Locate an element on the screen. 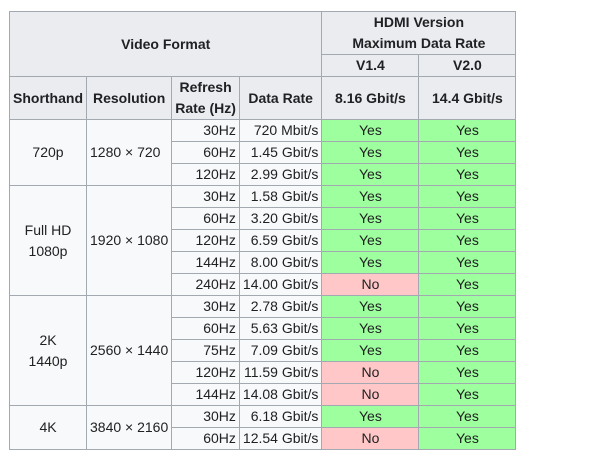  table-row: 144Hz 14.08 Gbit/s No Yes is located at coordinates (263, 394).